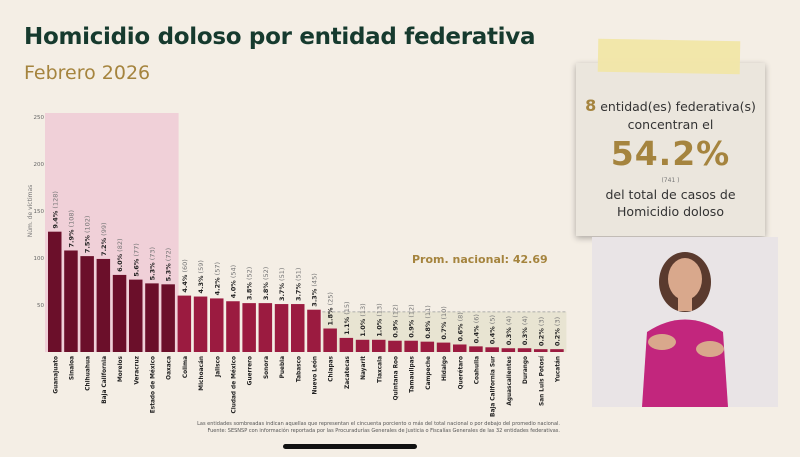  What do you see at coordinates (298, 328) in the screenshot?
I see `bar-tabasco` at bounding box center [298, 328].